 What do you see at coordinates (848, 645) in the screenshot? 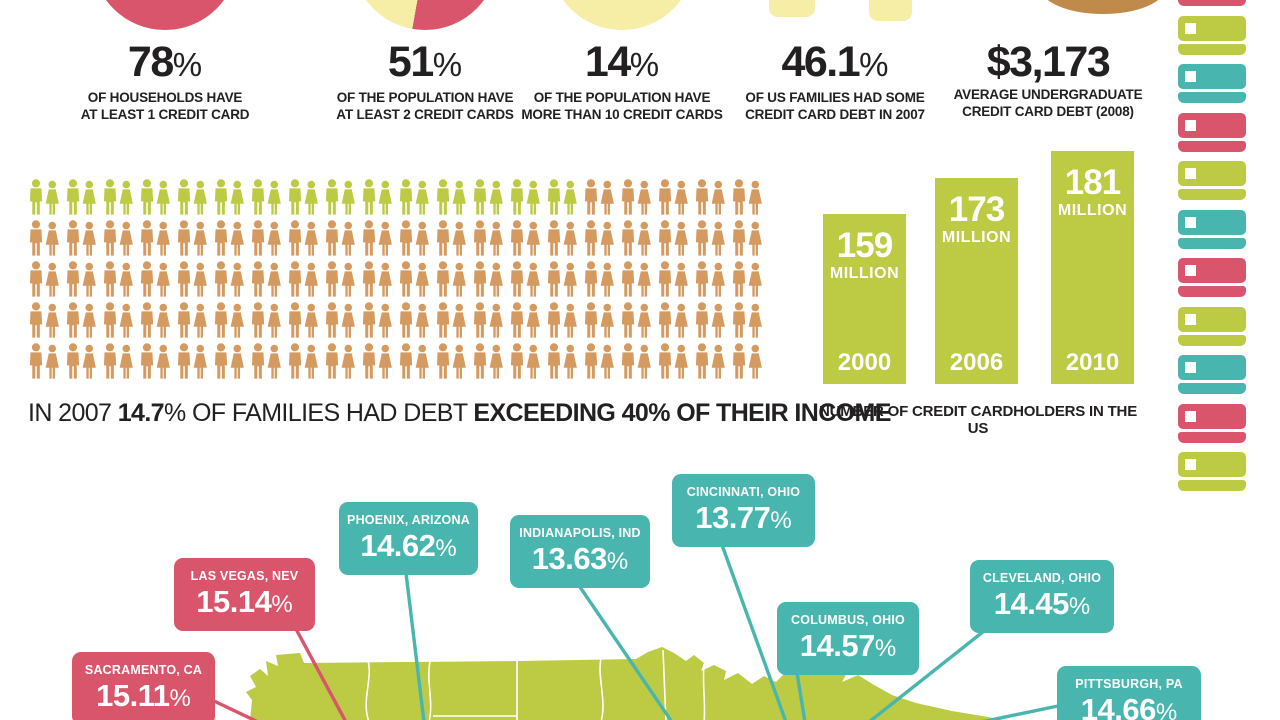
I see `city-rate: 14.57%` at bounding box center [848, 645].